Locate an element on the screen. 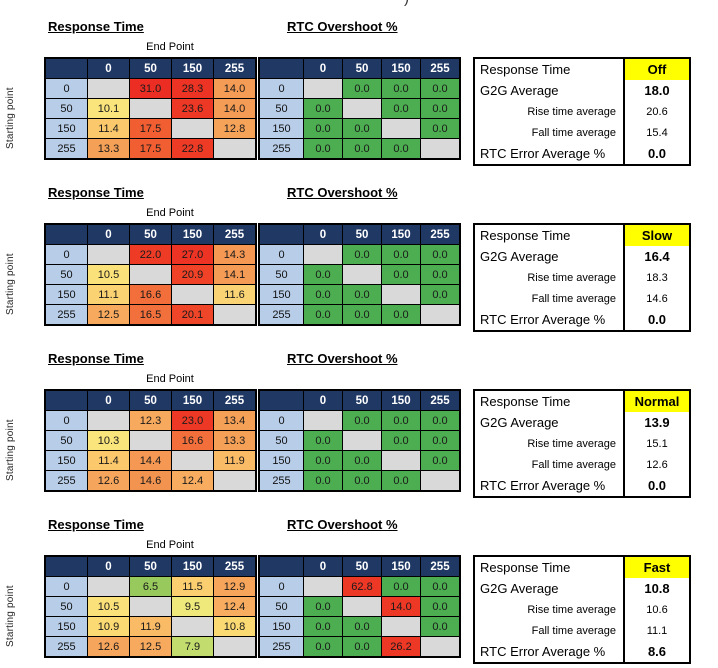 This screenshot has height=668, width=718. rt-cell: 12.8 is located at coordinates (235, 128).